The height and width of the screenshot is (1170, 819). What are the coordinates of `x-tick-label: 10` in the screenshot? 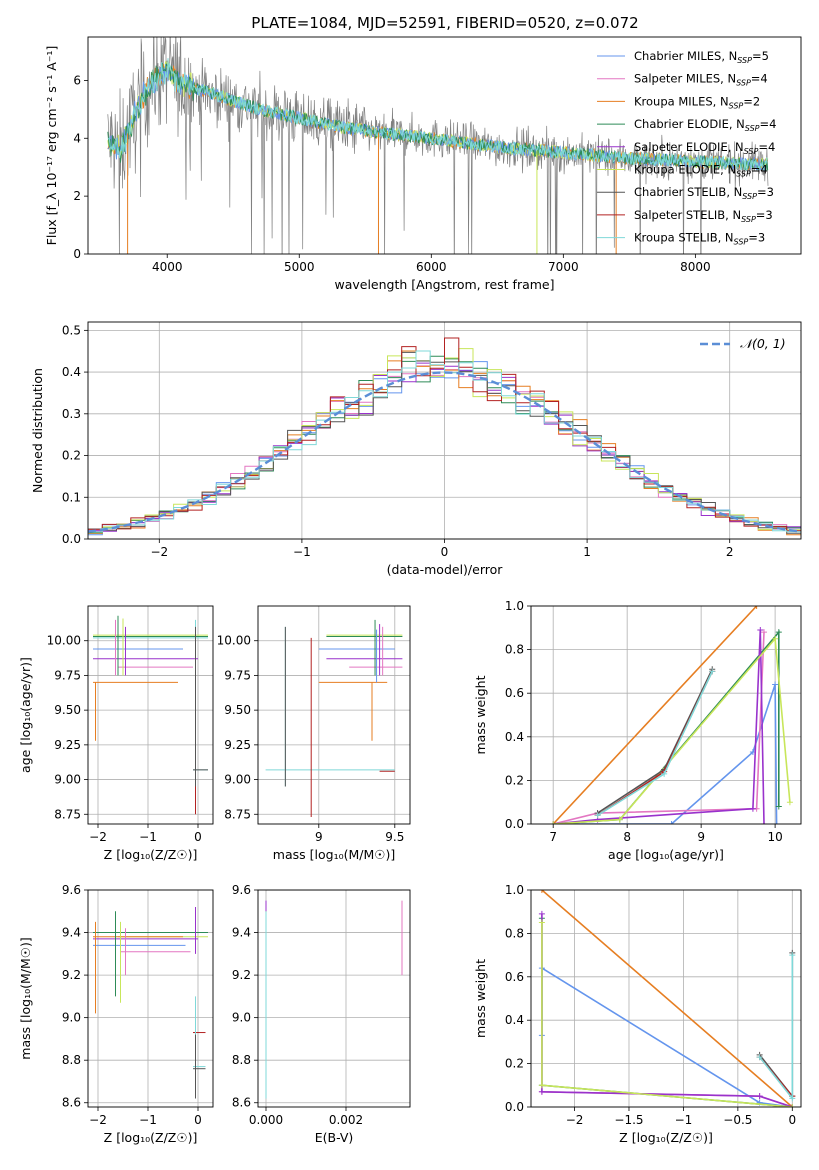 It's located at (774, 837).